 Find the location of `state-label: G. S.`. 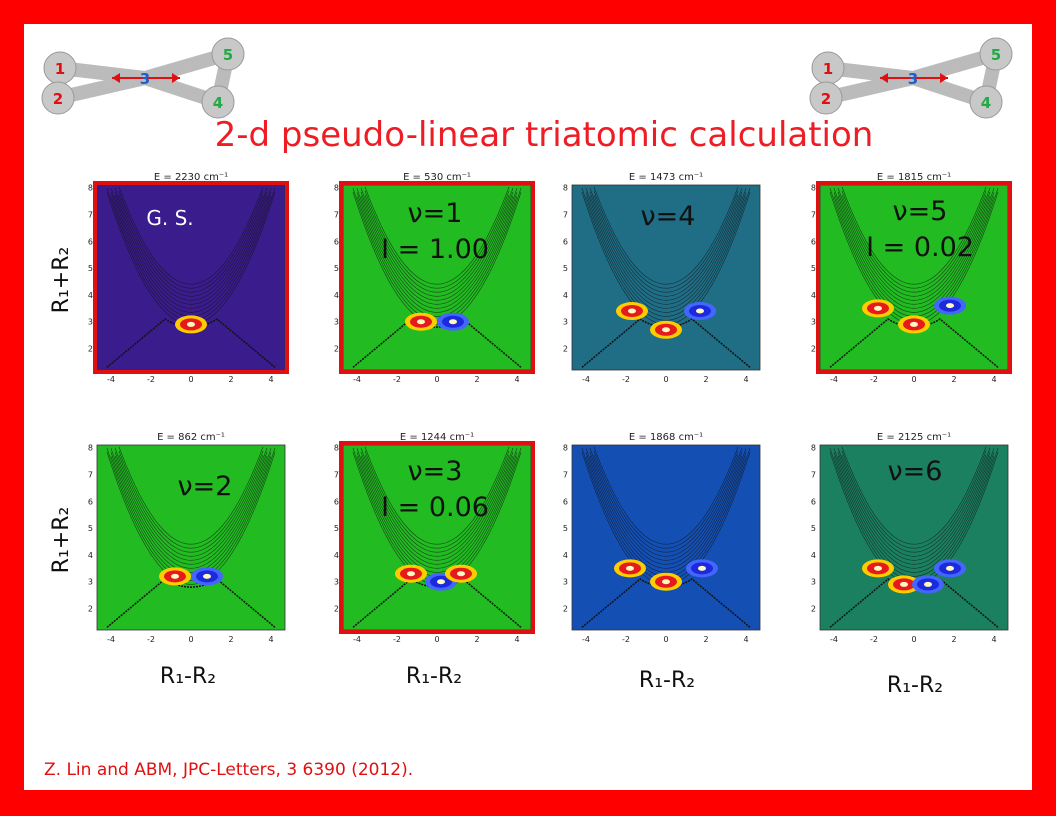

state-label: G. S. is located at coordinates (169, 218).